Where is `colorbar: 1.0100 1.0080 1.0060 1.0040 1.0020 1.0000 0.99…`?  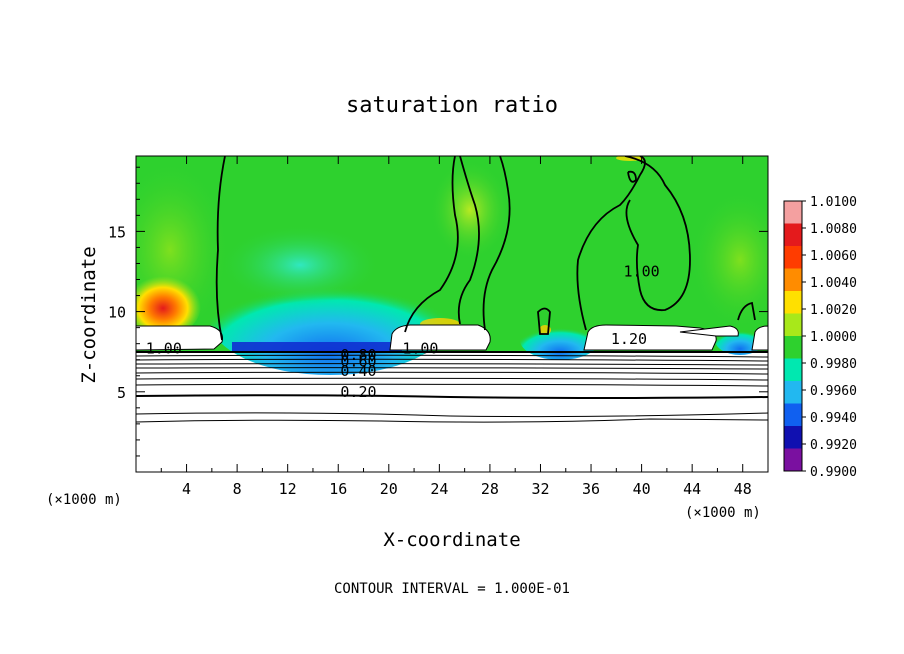
colorbar: 1.0100 1.0080 1.0060 1.0040 1.0020 1.0000 0.99… is located at coordinates (820, 337).